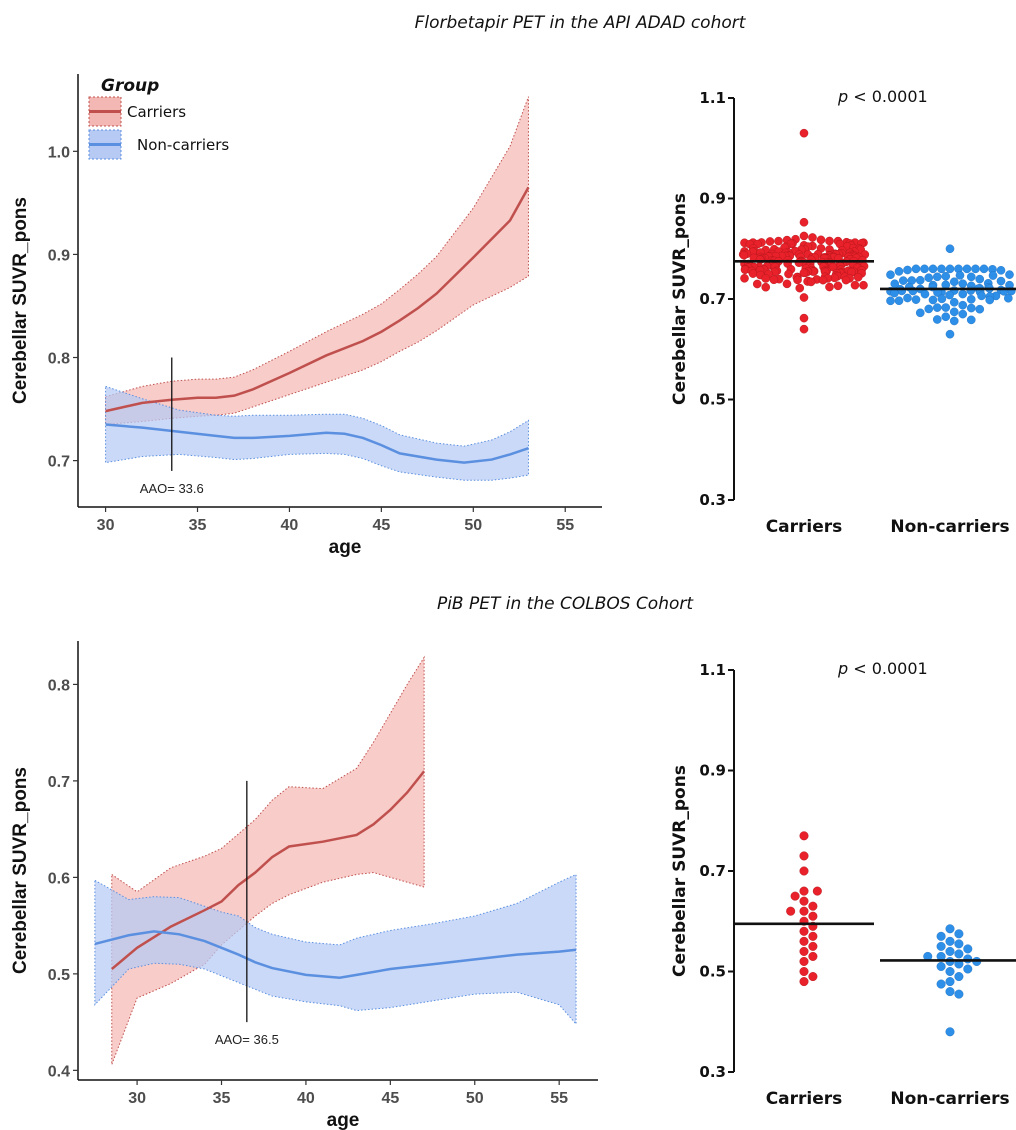 This screenshot has width=1016, height=1130. What do you see at coordinates (565, 525) in the screenshot?
I see `x-tick-label: 55` at bounding box center [565, 525].